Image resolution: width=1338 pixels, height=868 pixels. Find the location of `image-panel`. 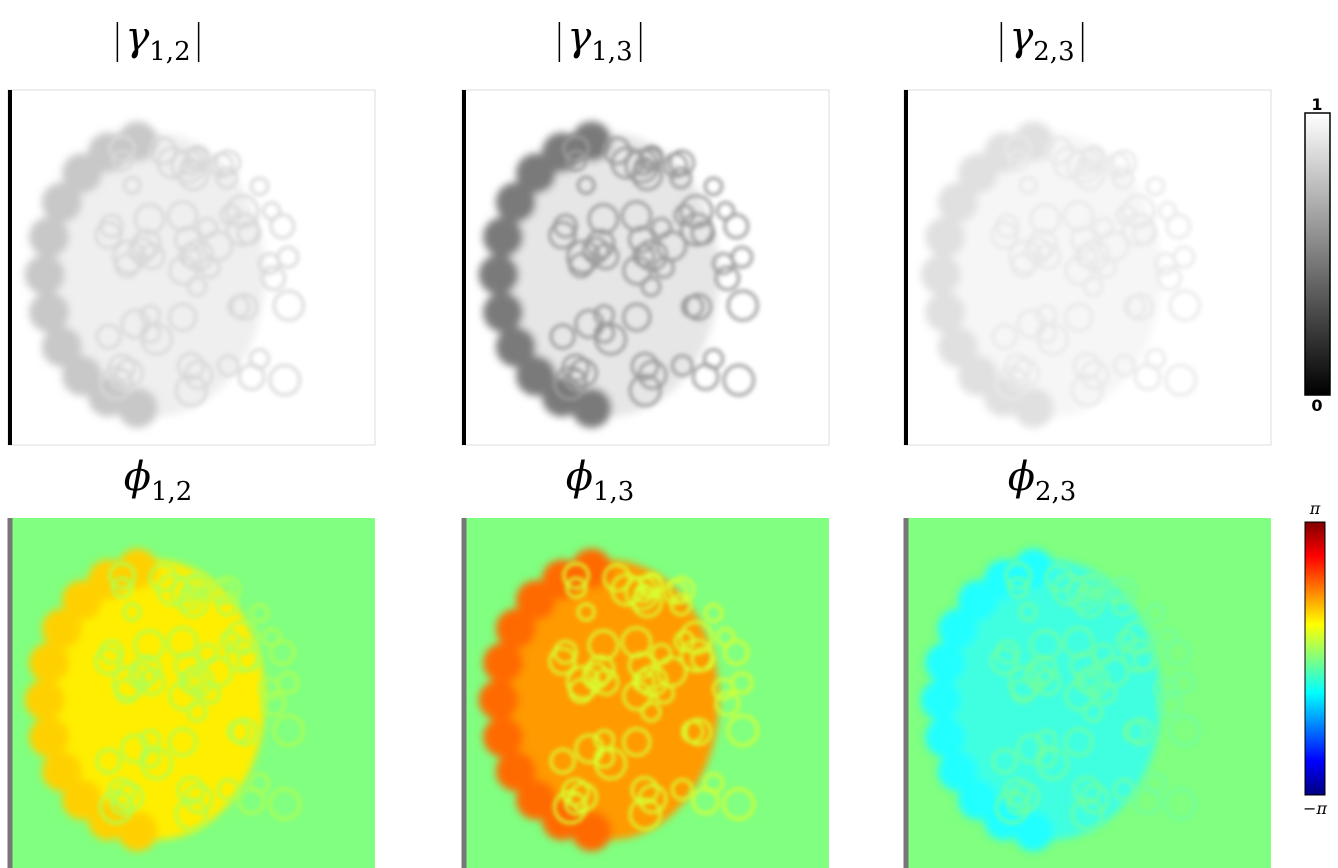

image-panel is located at coordinates (1087, 267).